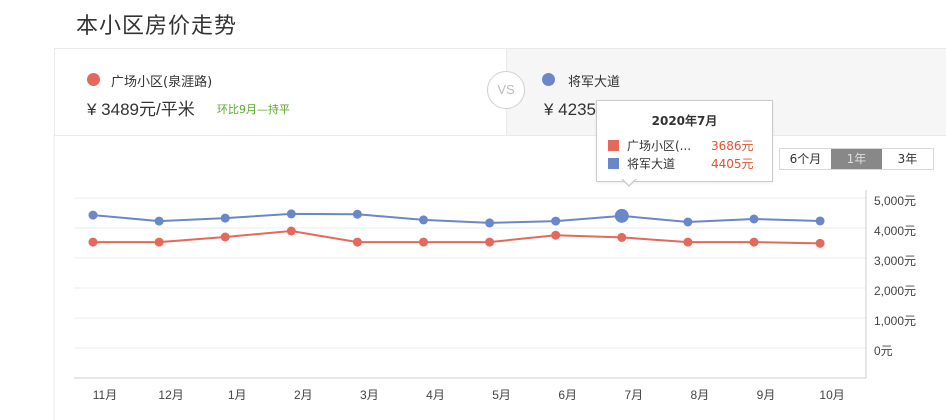  I want to click on tooltip-label: 将军大道, so click(651, 164).